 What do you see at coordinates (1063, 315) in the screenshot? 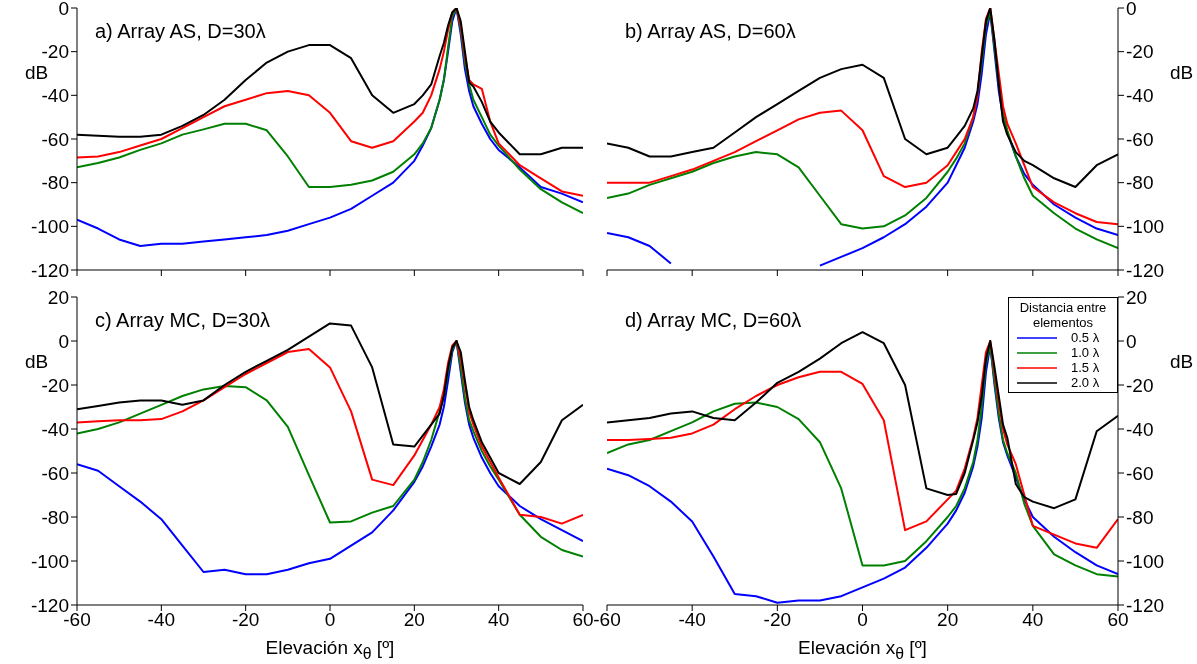
I see `legend-title: Distancia entre elementos` at bounding box center [1063, 315].